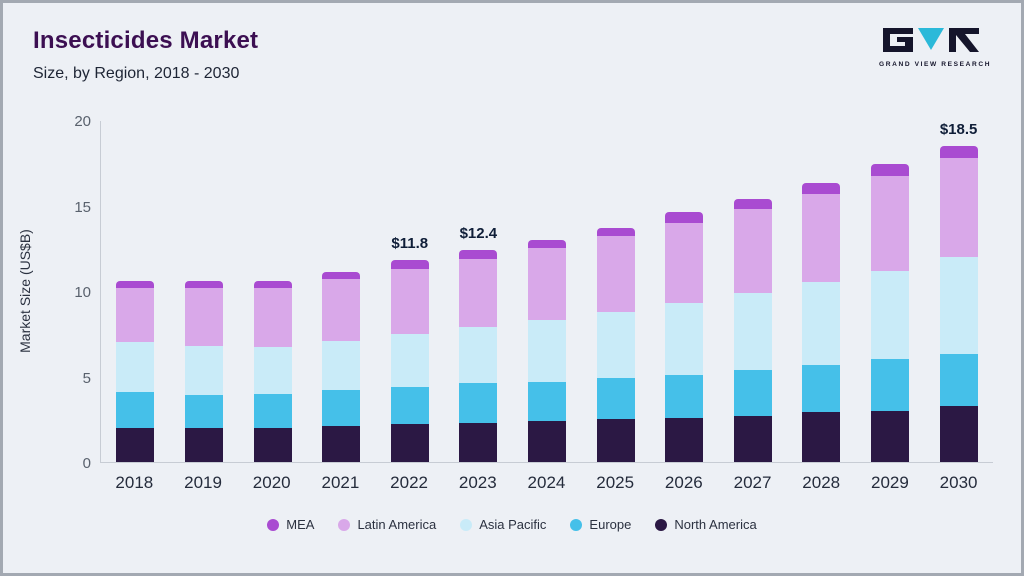 This screenshot has height=576, width=1024. What do you see at coordinates (86, 463) in the screenshot?
I see `y-tick-label: 0` at bounding box center [86, 463].